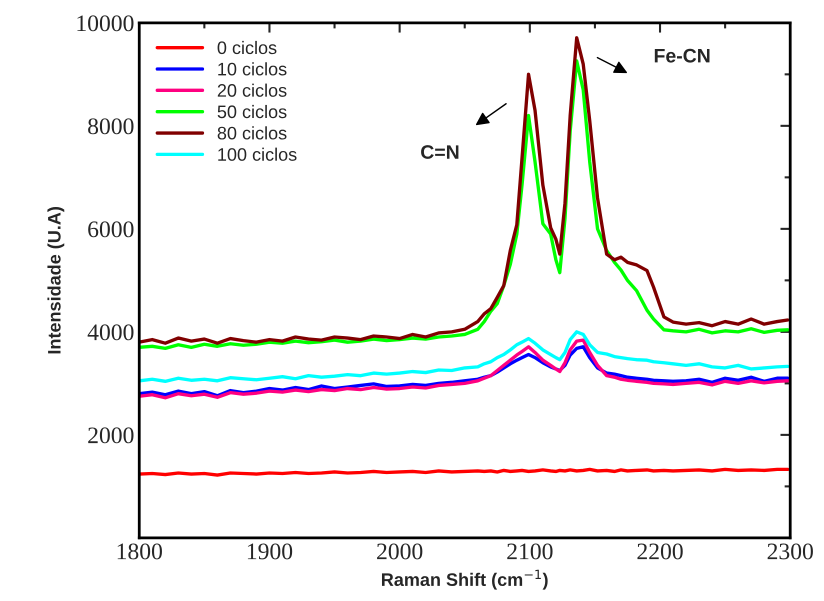 Image resolution: width=824 pixels, height=601 pixels. Describe the element at coordinates (111, 435) in the screenshot. I see `y-tick-label: 2000` at that location.